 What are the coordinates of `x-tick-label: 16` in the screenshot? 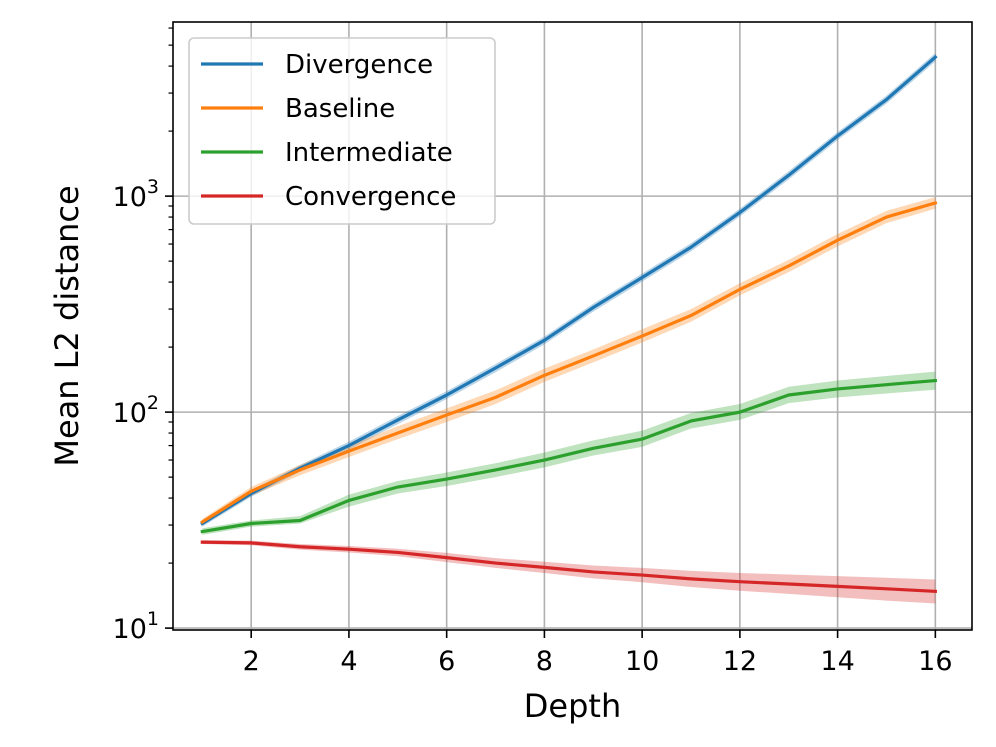 It's located at (935, 661).